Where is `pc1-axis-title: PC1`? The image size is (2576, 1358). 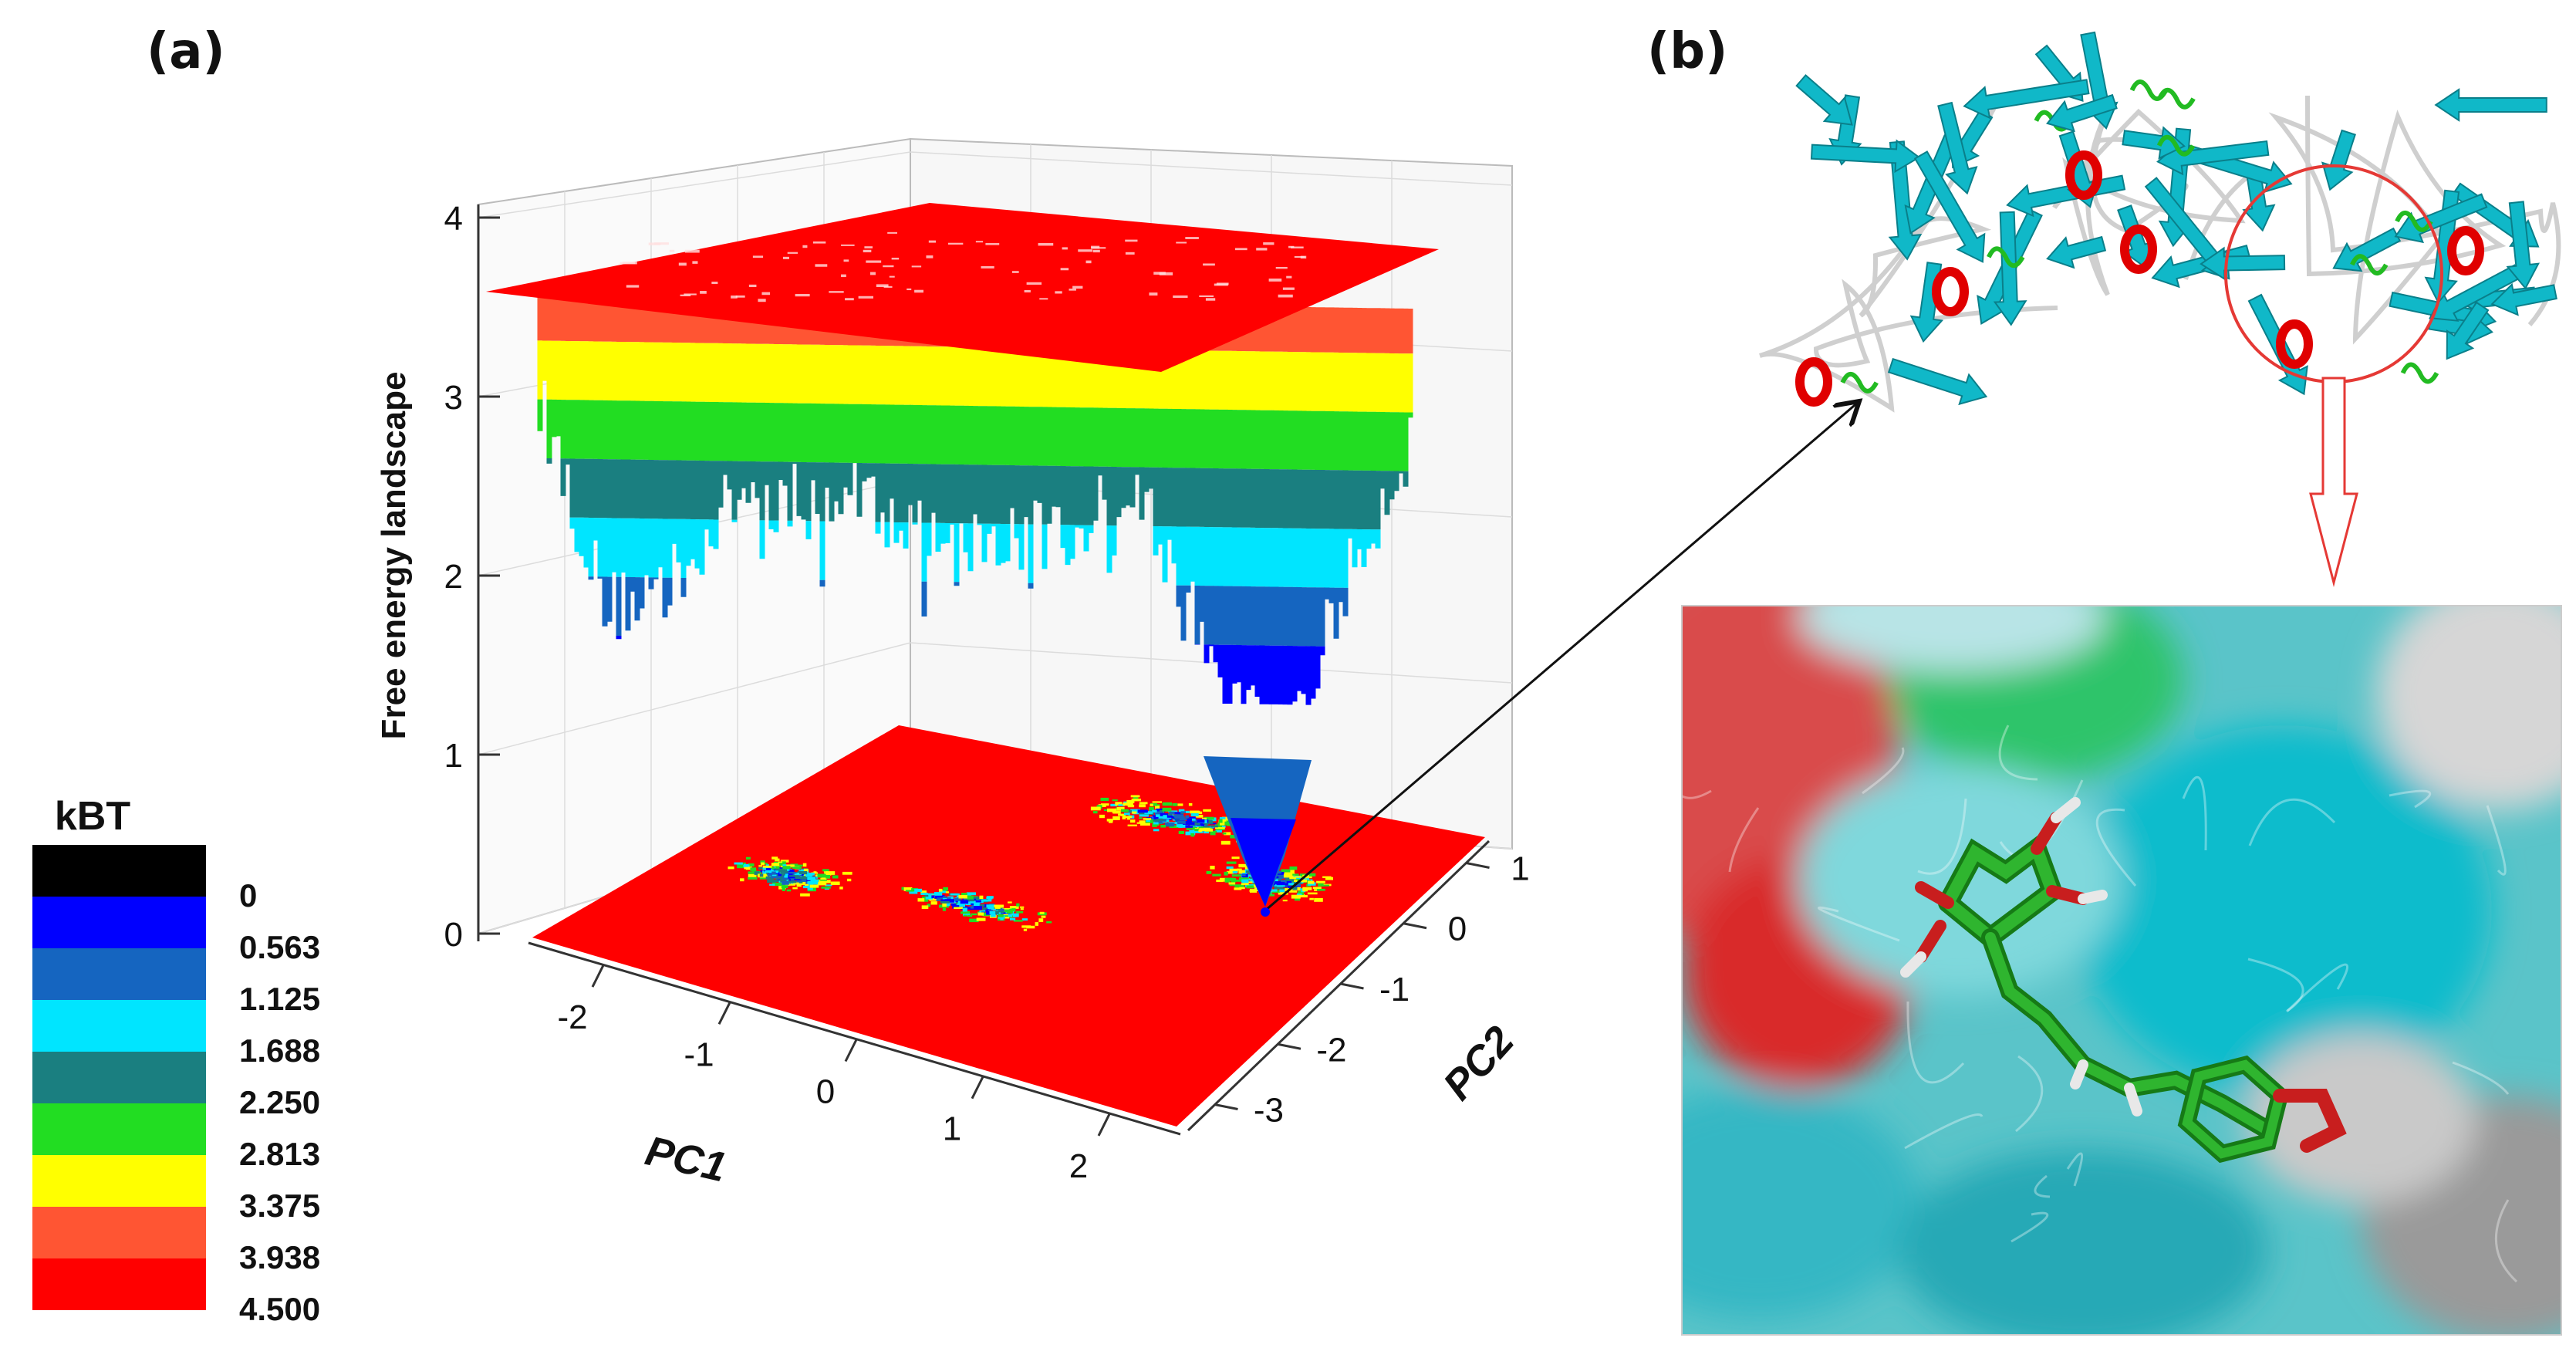 pc1-axis-title: PC1 is located at coordinates (686, 1159).